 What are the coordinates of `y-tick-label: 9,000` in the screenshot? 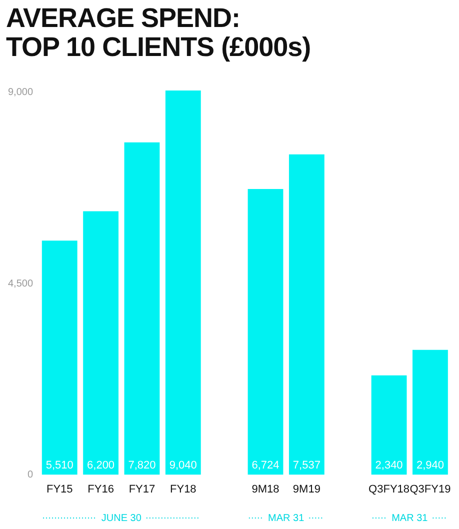 It's located at (21, 92).